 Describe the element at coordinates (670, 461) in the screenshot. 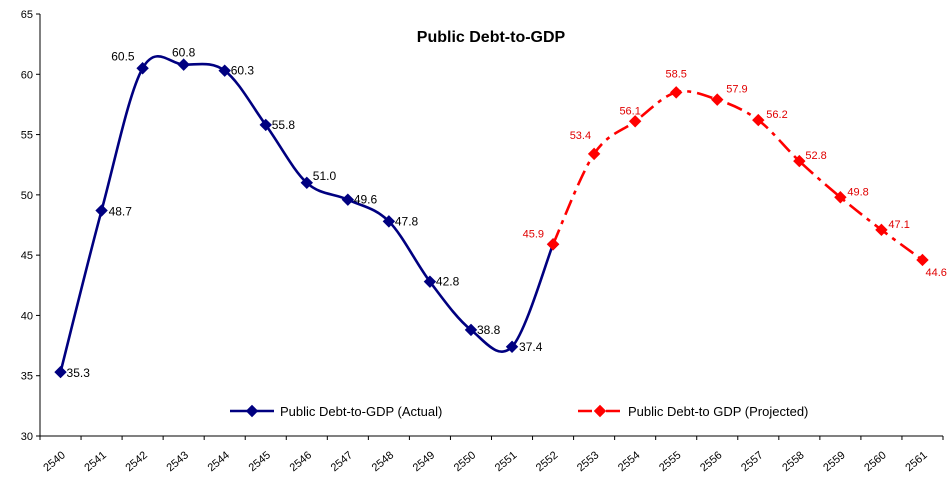

I see `x-tick-label: 2555` at that location.